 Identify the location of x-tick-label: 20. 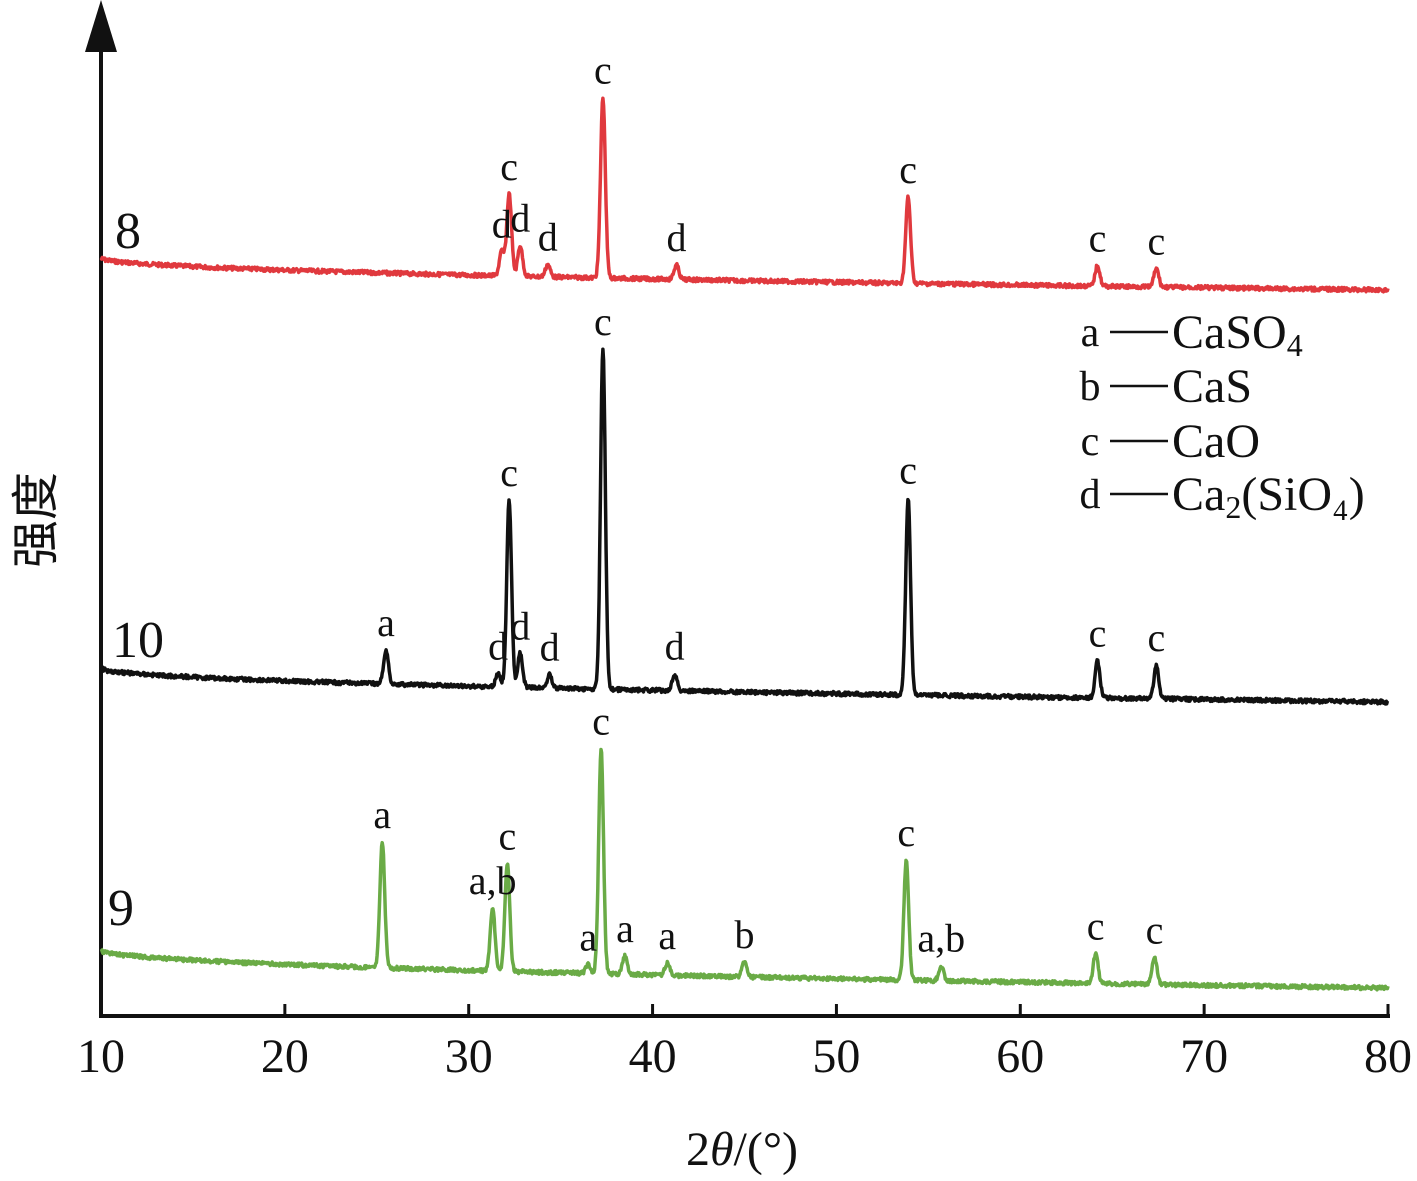
(285, 1056).